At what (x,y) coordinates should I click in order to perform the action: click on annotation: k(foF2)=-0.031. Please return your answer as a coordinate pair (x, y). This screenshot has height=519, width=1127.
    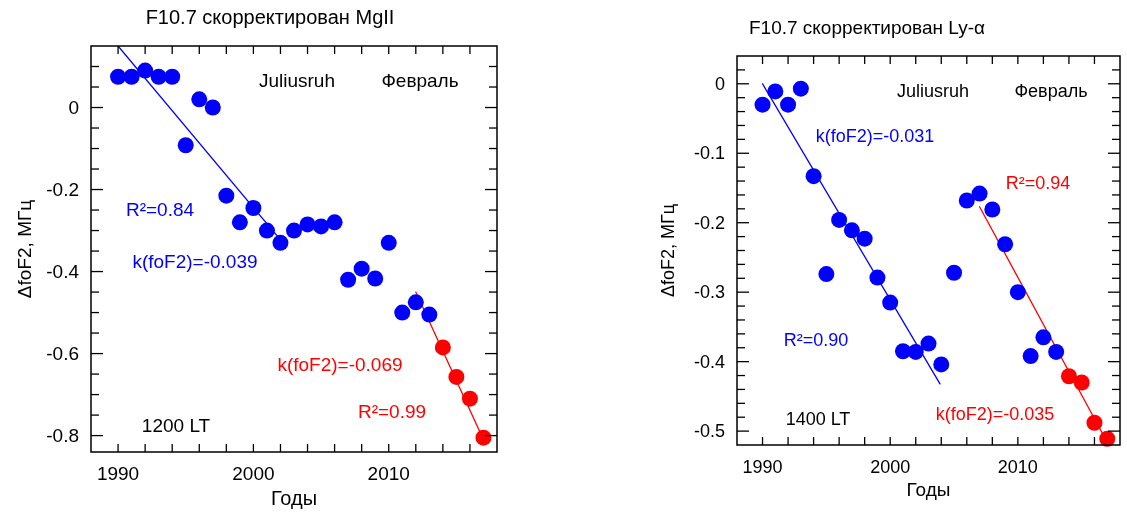
    Looking at the image, I should click on (875, 136).